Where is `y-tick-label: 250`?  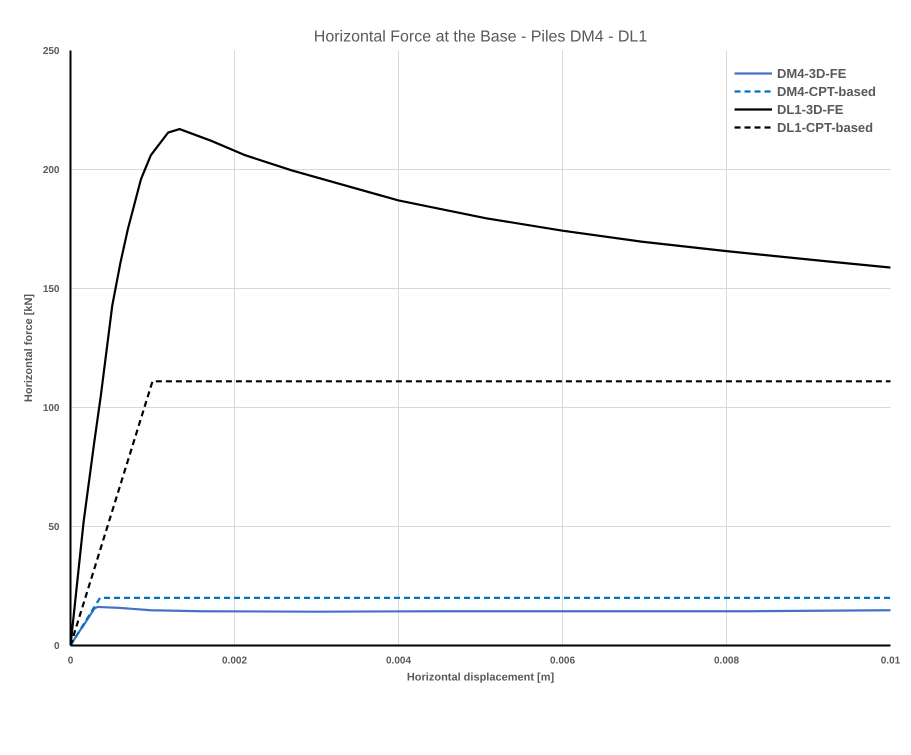
y-tick-label: 250 is located at coordinates (51, 51).